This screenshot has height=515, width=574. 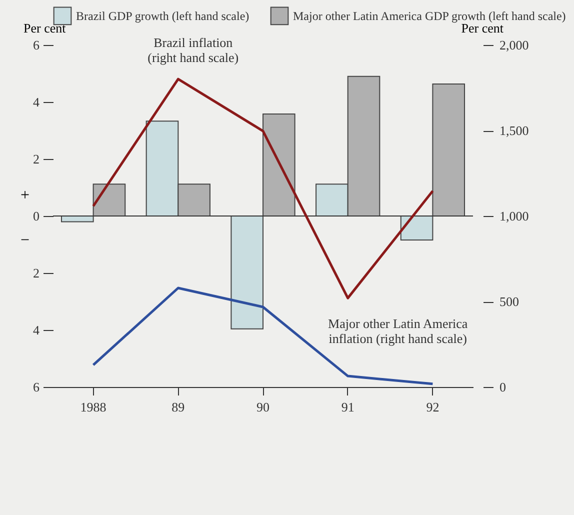 What do you see at coordinates (178, 407) in the screenshot?
I see `x-tick-label: 89` at bounding box center [178, 407].